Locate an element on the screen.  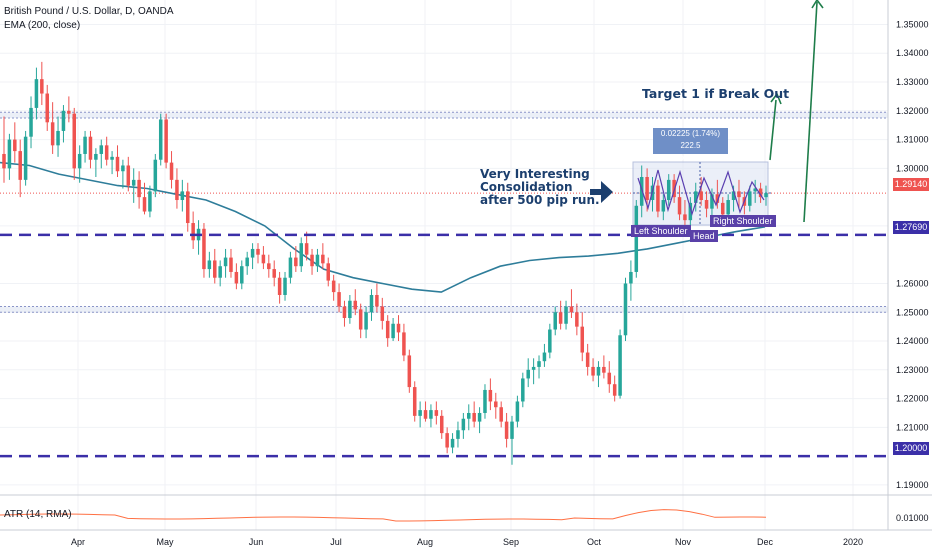
right-shoulder-label: Right Shoulder is located at coordinates (743, 221).